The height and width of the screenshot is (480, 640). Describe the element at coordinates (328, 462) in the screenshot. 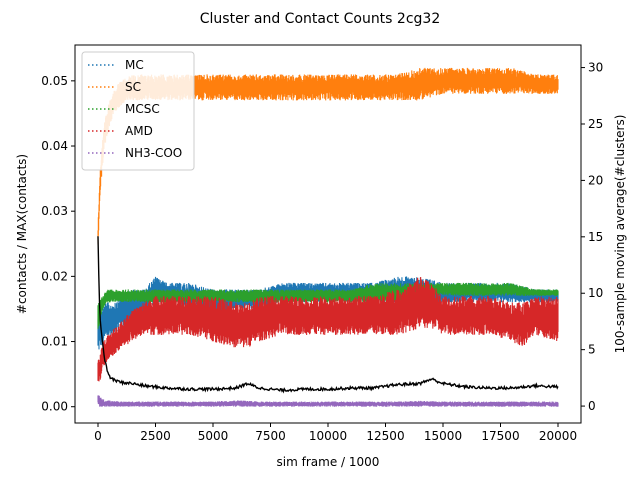

I see `x-axis-title: sim frame / 1000` at that location.